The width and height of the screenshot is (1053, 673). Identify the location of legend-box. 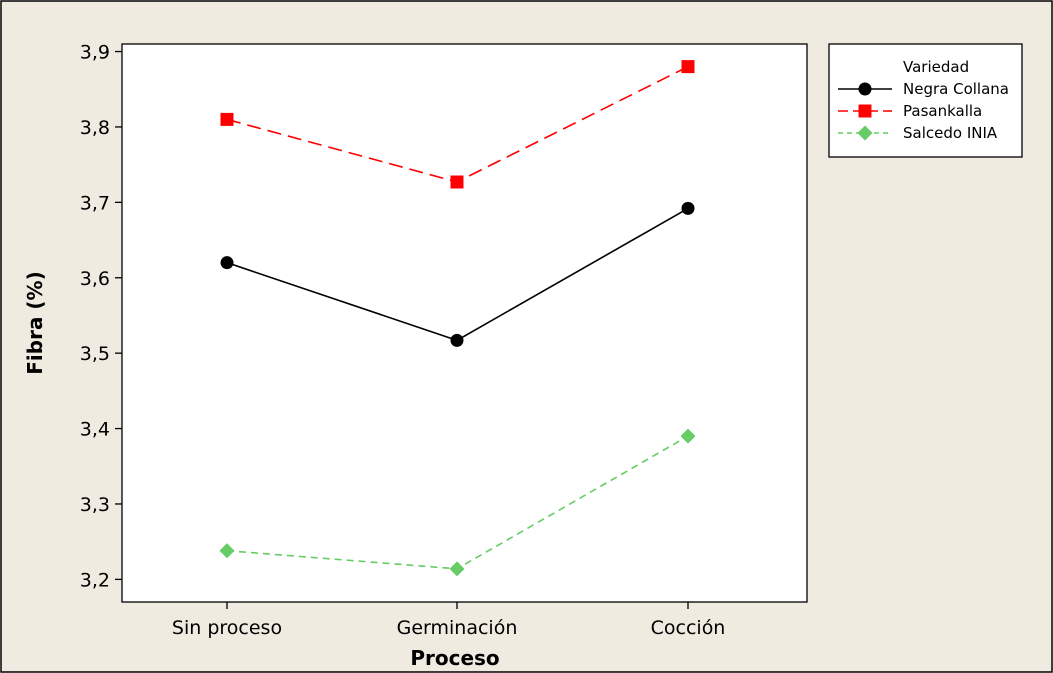
(925, 100).